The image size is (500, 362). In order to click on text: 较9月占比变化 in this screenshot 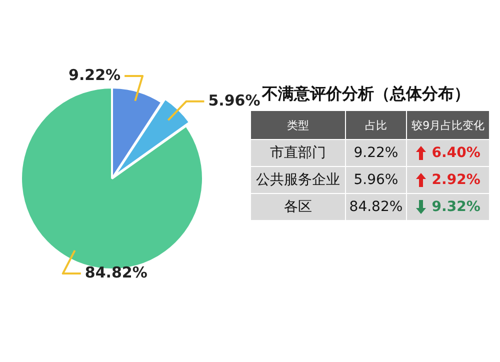, I will do `click(448, 125)`.